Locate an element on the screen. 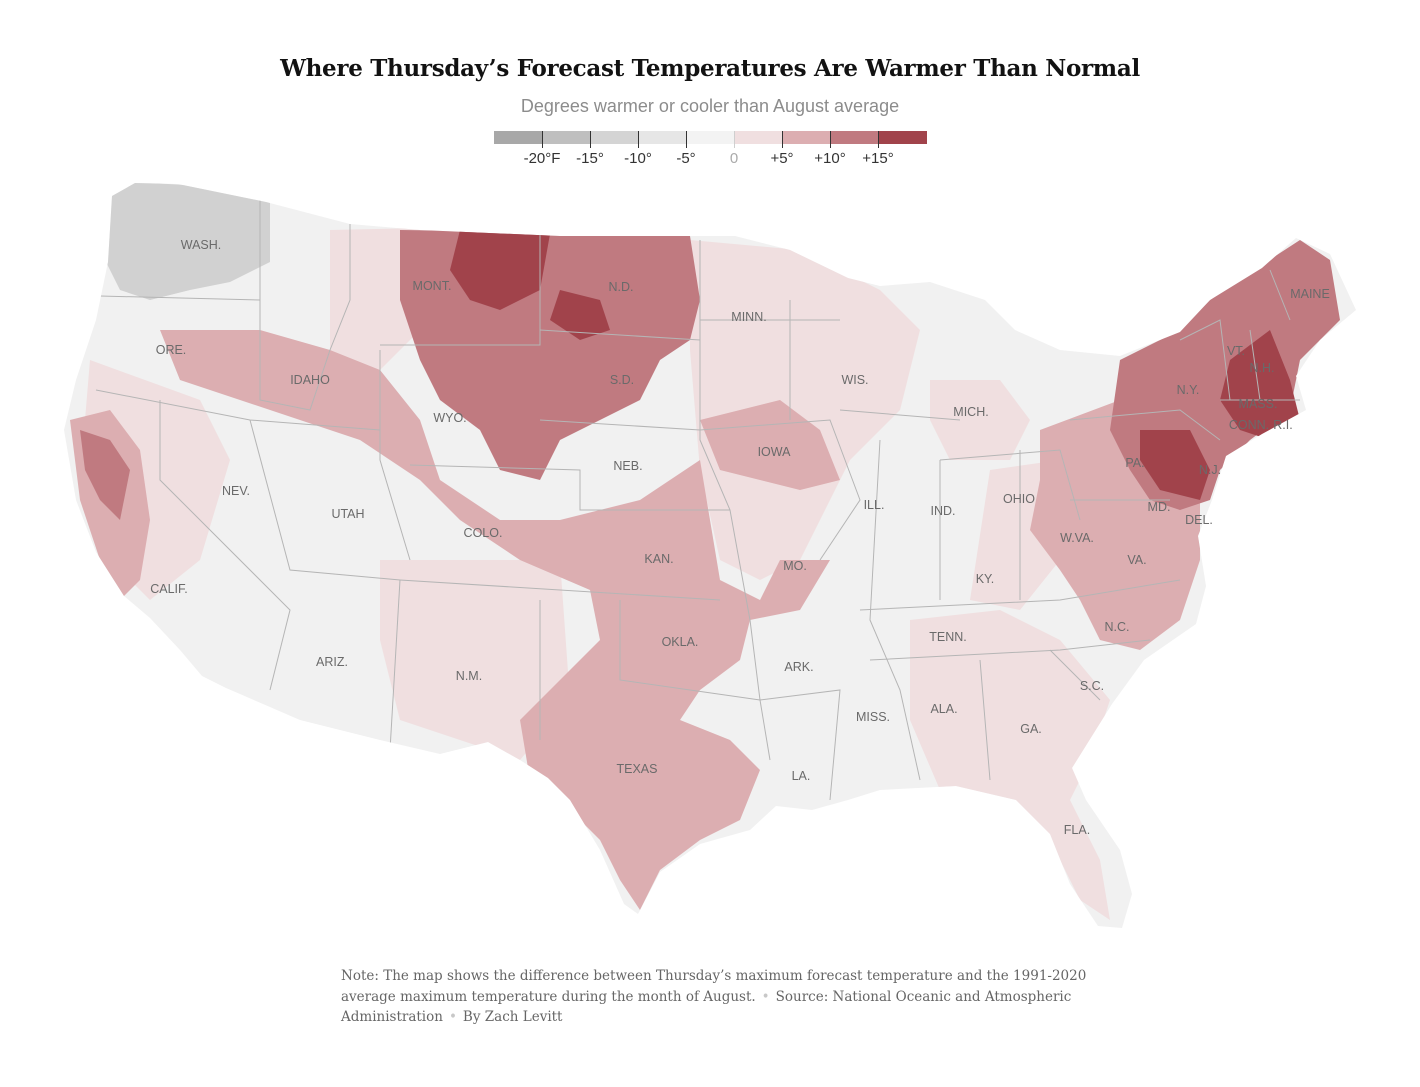  state-label-iowa: IOWA is located at coordinates (775, 452).